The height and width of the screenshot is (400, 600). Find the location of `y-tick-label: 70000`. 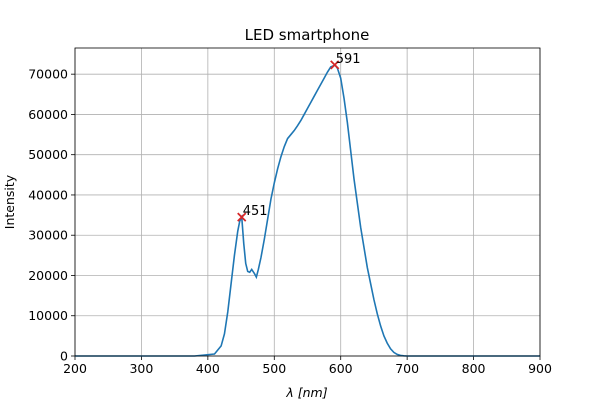

y-tick-label: 70000 is located at coordinates (48, 74).